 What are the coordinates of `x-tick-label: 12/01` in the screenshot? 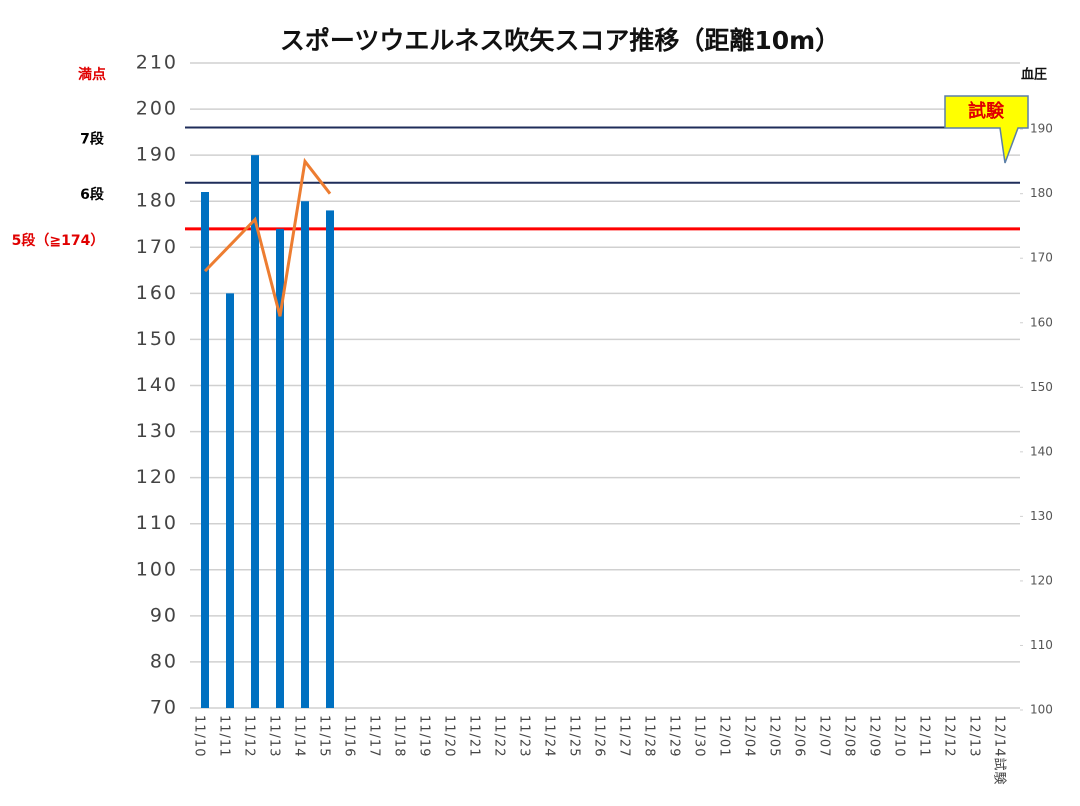 It's located at (724, 736).